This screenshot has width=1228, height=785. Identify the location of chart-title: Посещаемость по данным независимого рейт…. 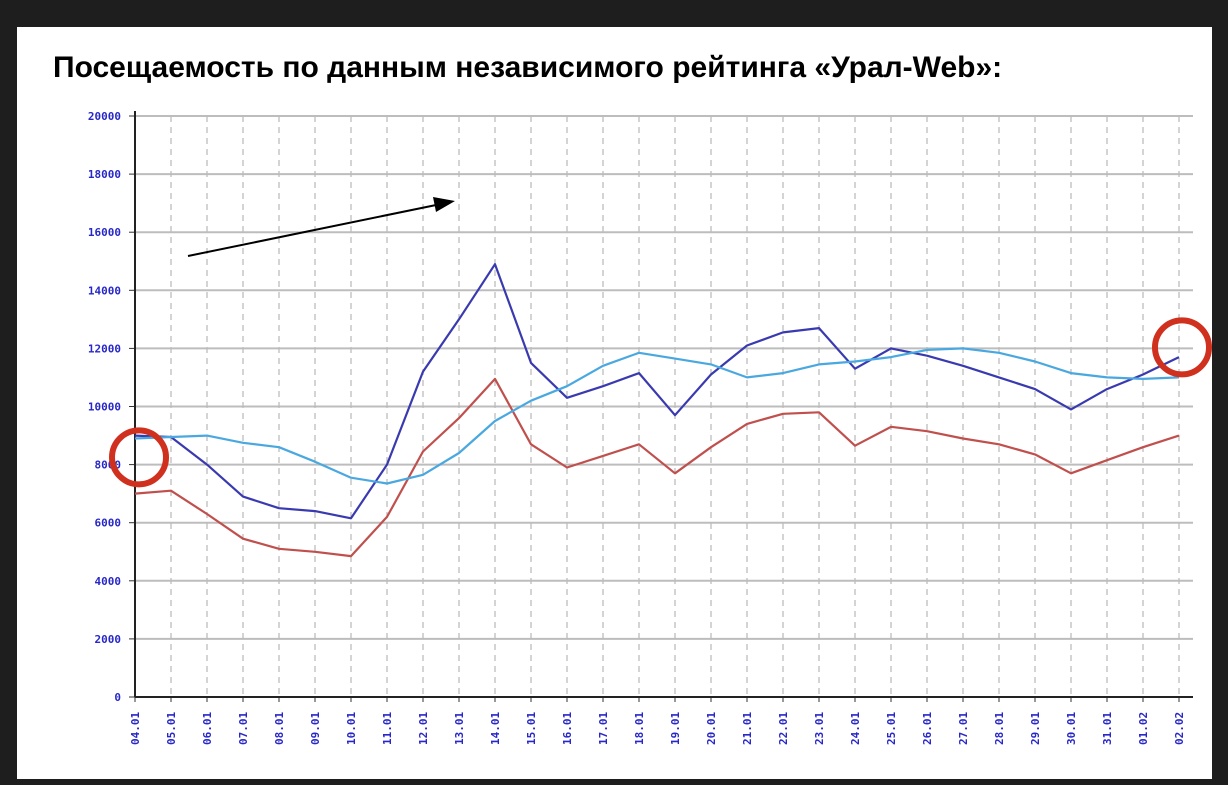
(528, 67).